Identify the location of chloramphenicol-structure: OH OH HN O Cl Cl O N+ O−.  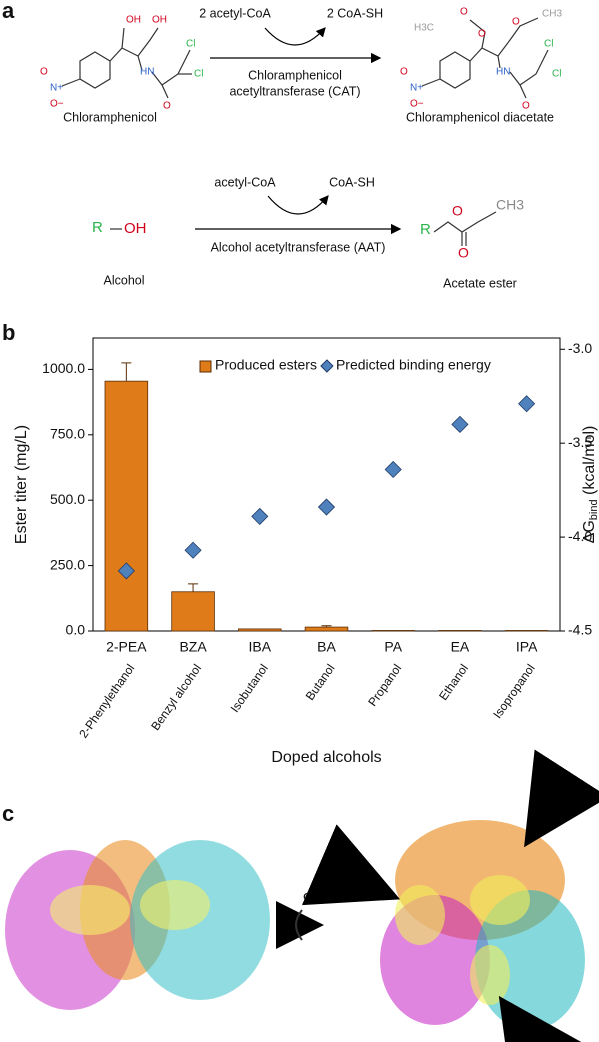
(121, 63).